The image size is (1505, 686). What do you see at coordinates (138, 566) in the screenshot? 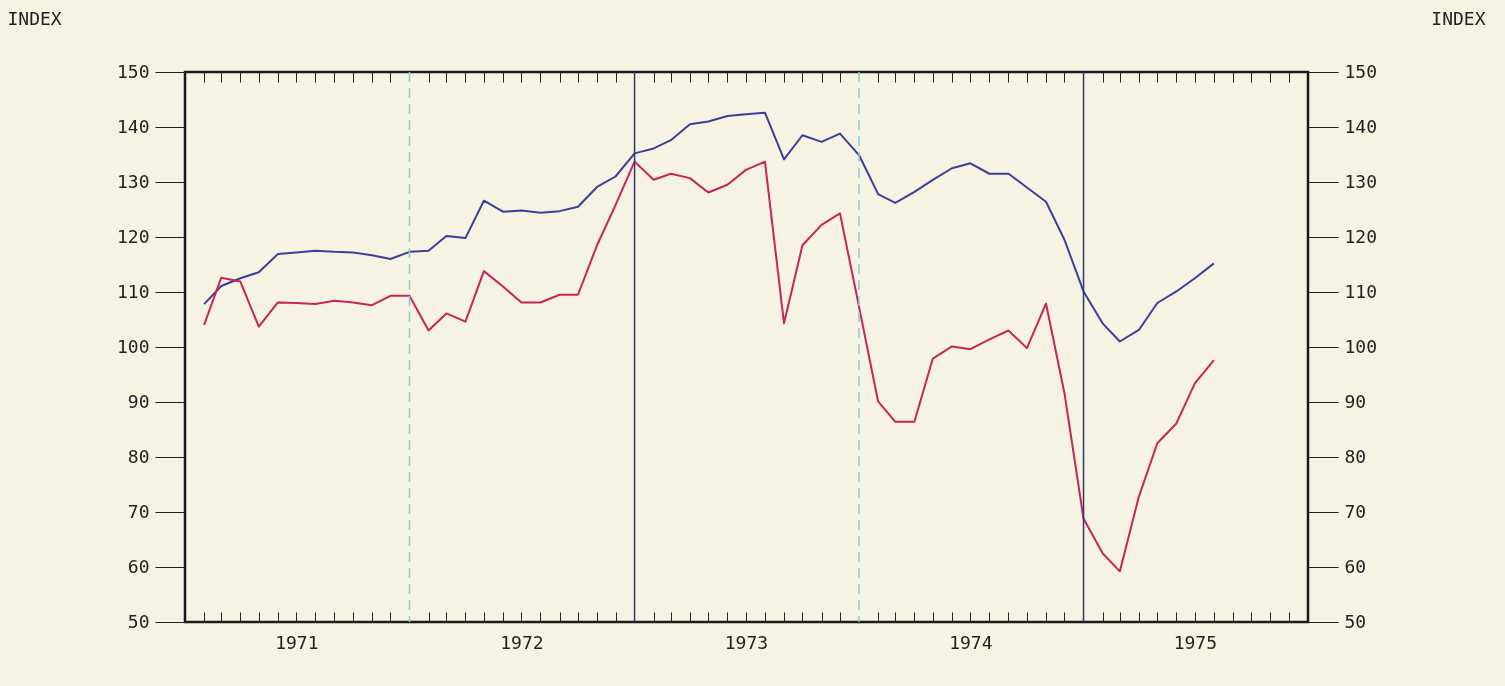
I see `y-tick-label: 60` at bounding box center [138, 566].